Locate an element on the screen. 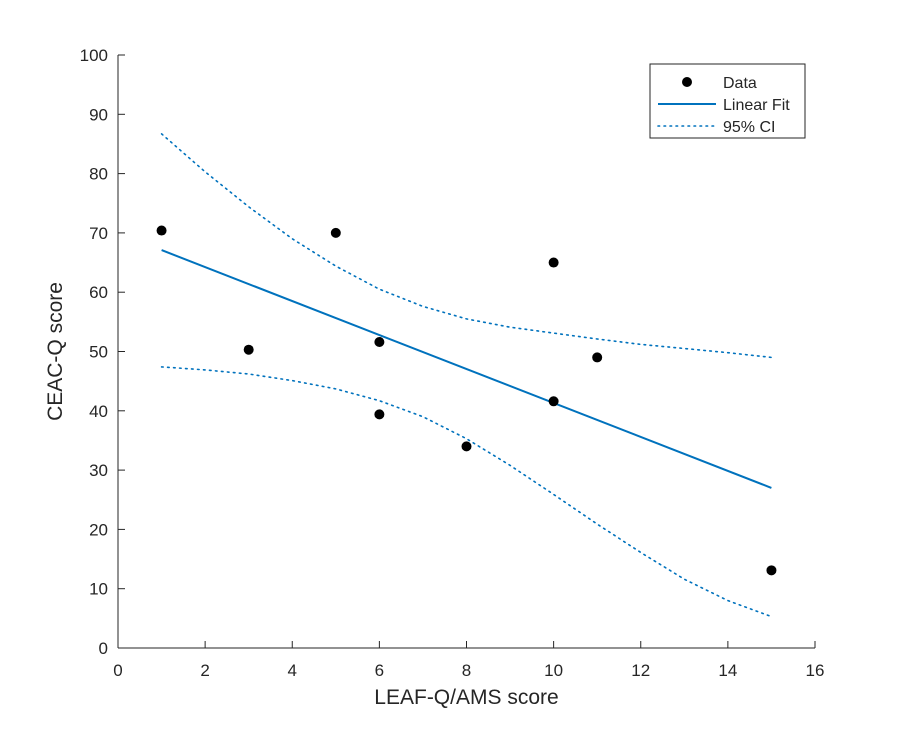  y-tick-label: 80 is located at coordinates (98, 174).